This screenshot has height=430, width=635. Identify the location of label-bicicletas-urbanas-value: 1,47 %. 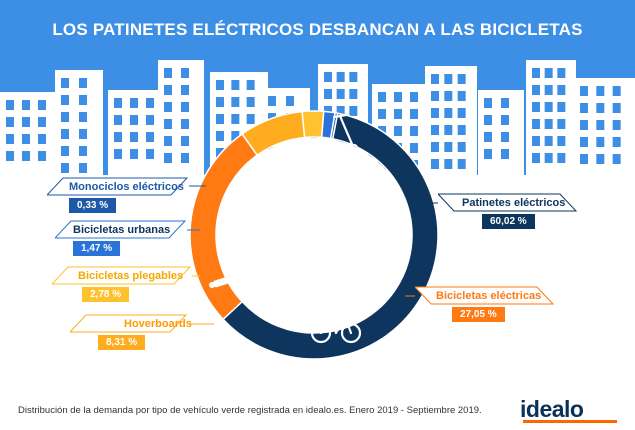
(97, 248).